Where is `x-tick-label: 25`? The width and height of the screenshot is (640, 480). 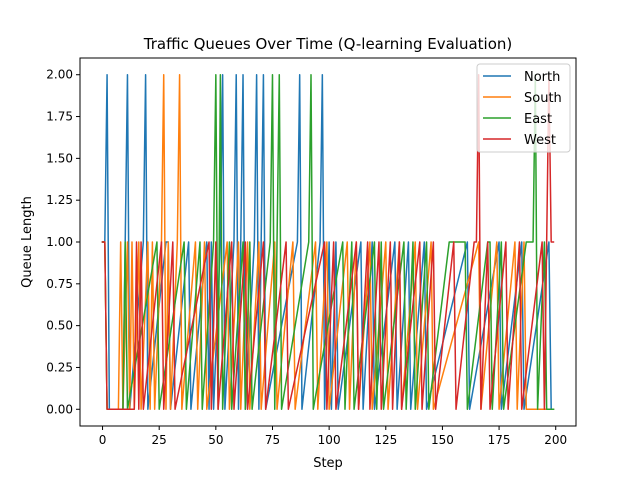
x-tick-label: 25 is located at coordinates (159, 440).